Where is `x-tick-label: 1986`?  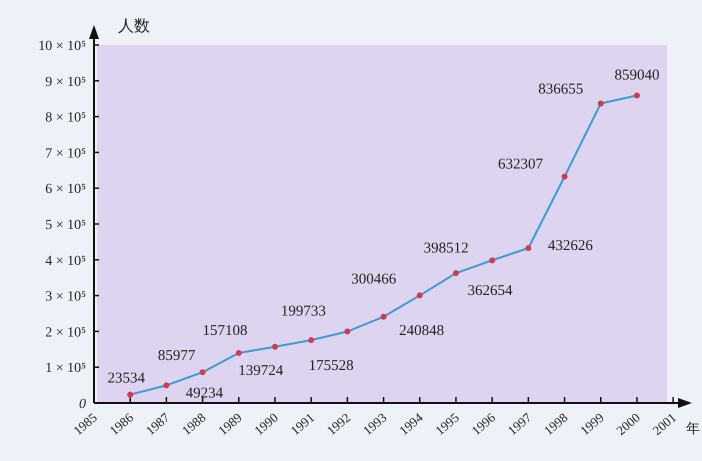 x-tick-label: 1986 is located at coordinates (121, 423).